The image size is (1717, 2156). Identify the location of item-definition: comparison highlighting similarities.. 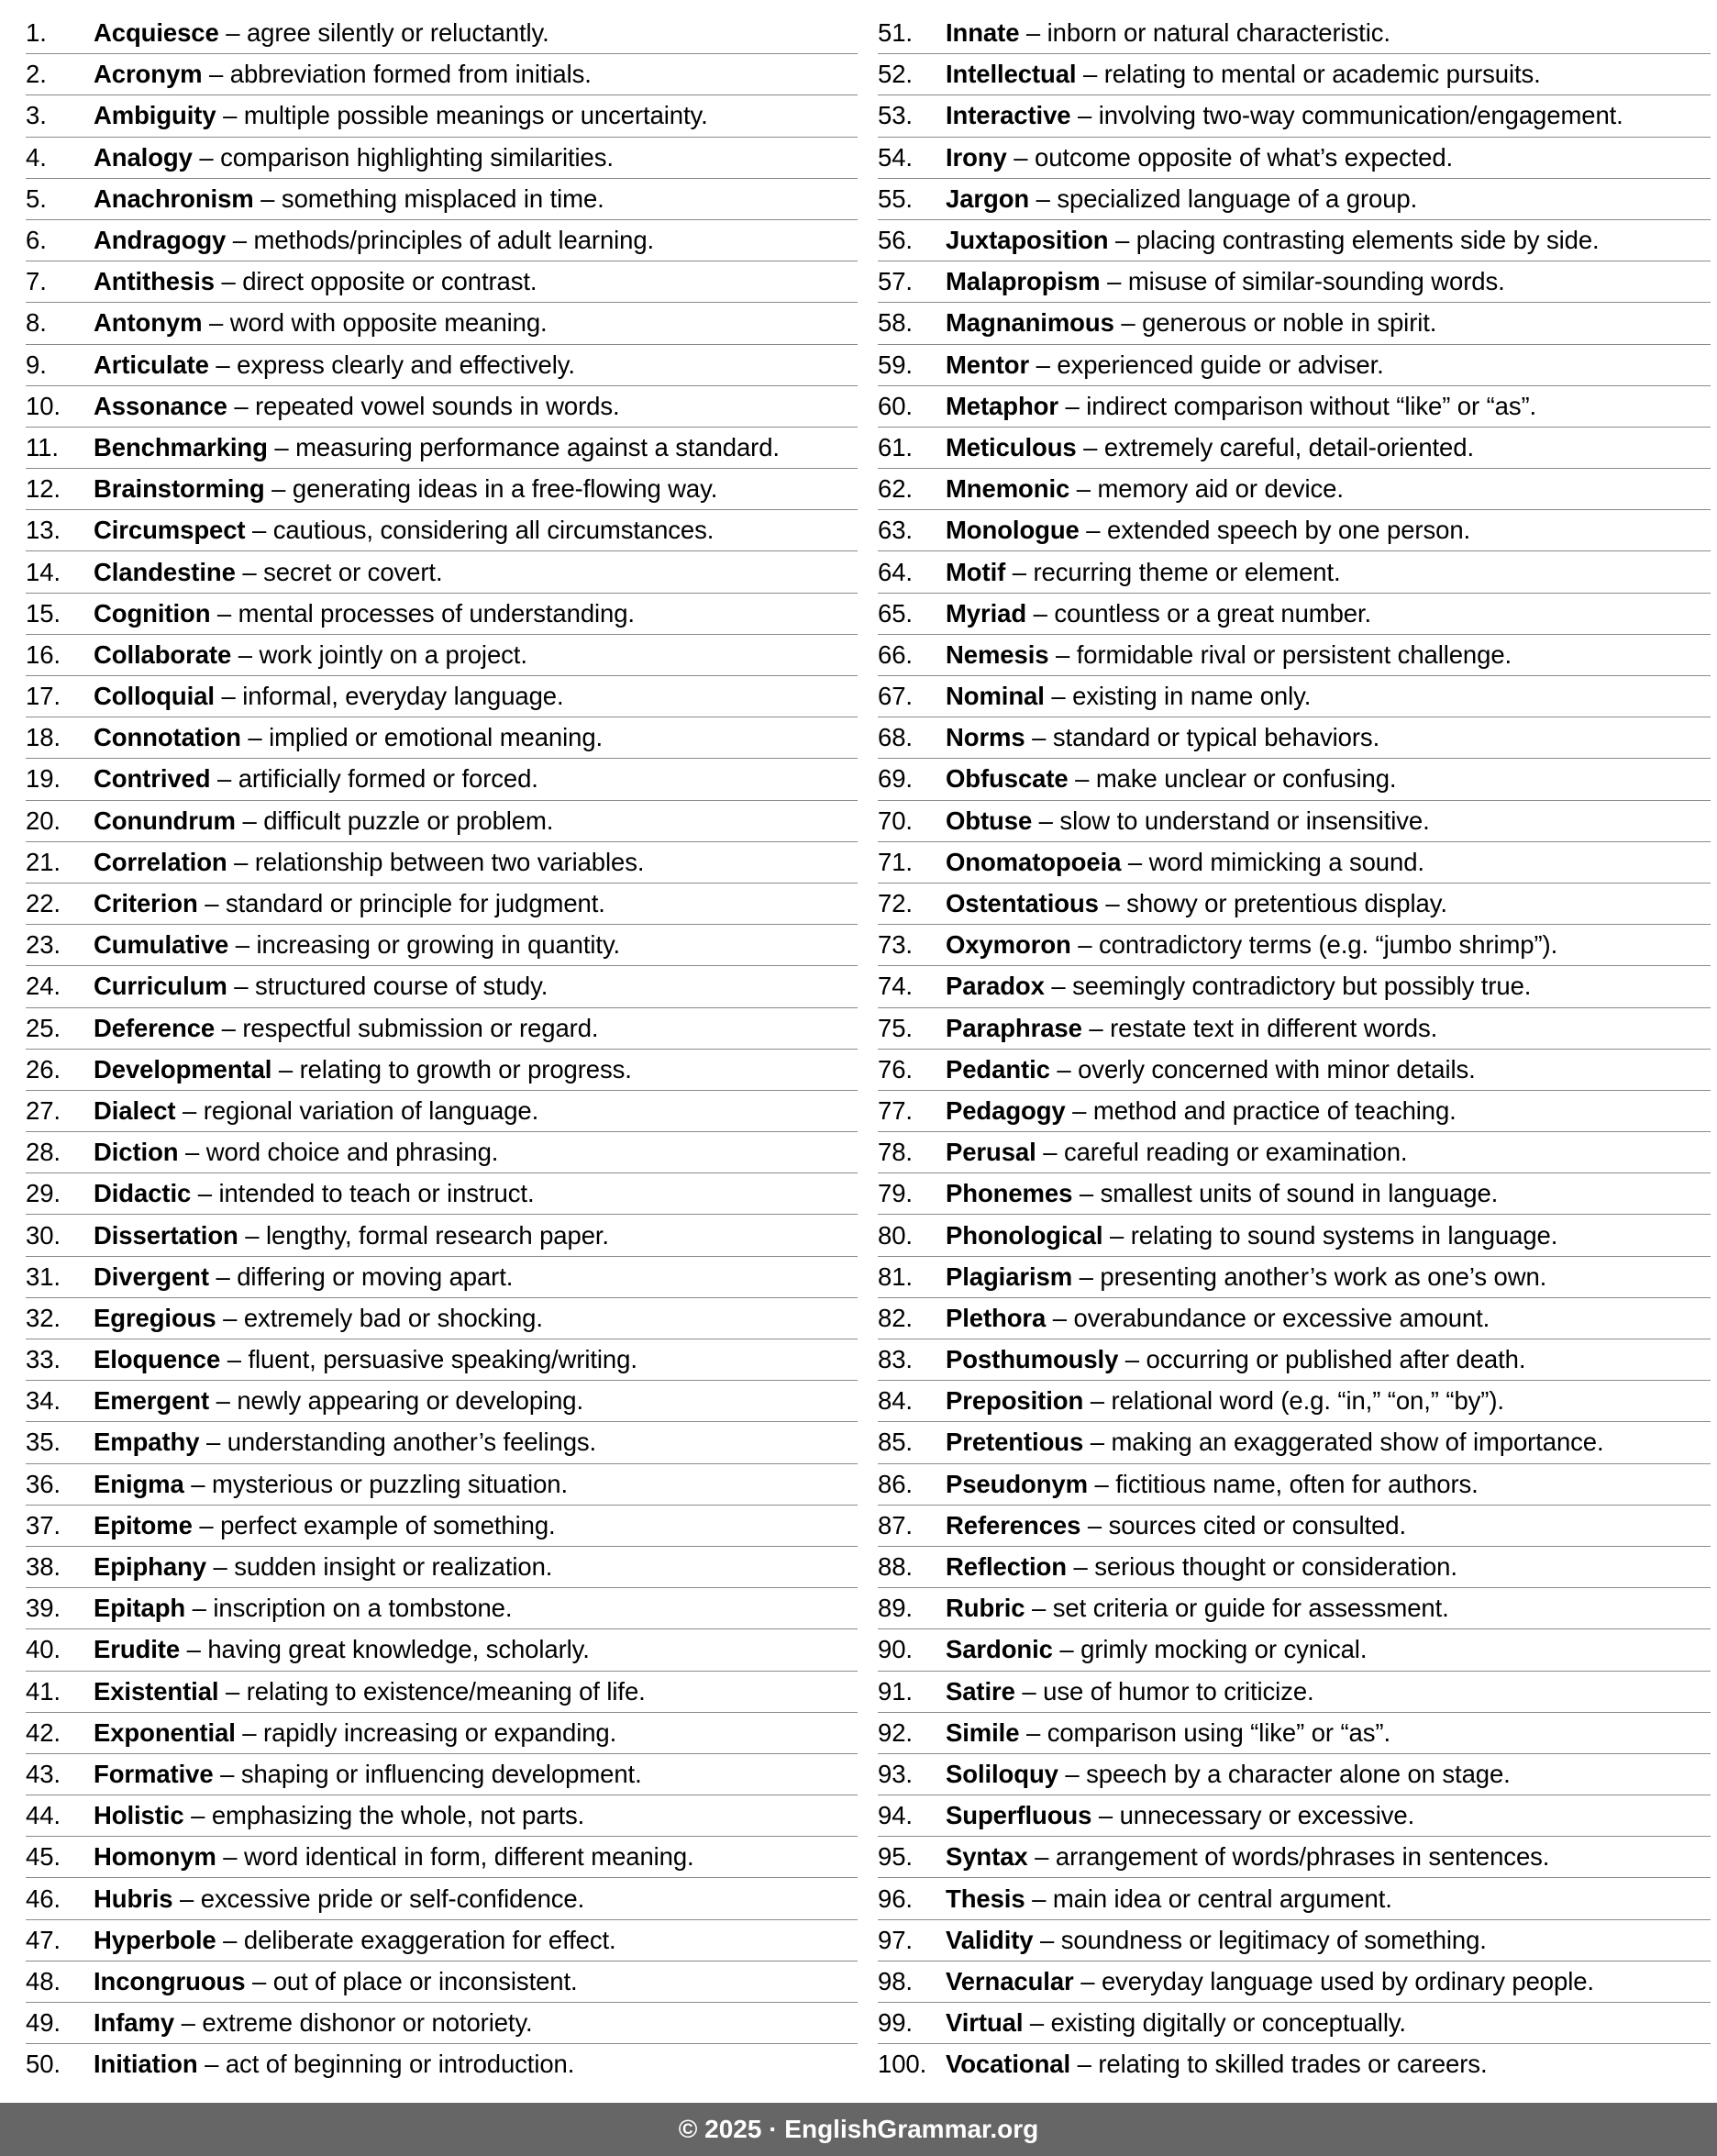
(417, 157).